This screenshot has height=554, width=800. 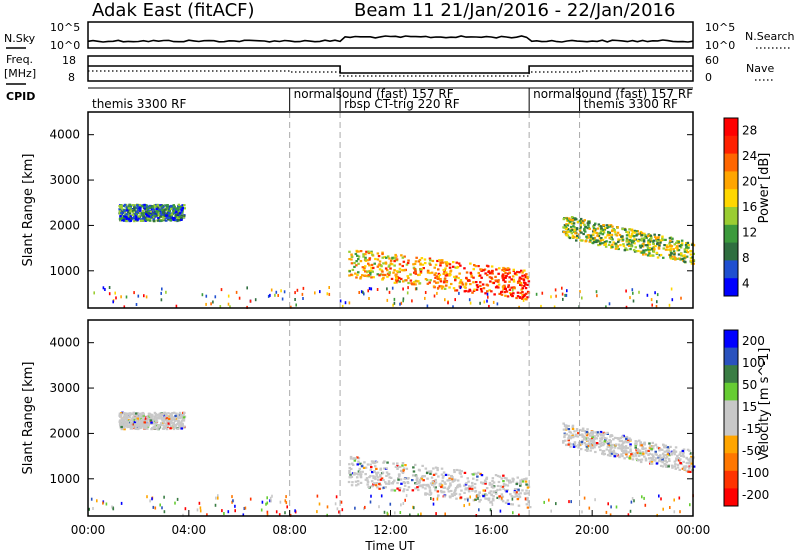 I want to click on x-tick-label-2: 08:00, so click(x=289, y=530).